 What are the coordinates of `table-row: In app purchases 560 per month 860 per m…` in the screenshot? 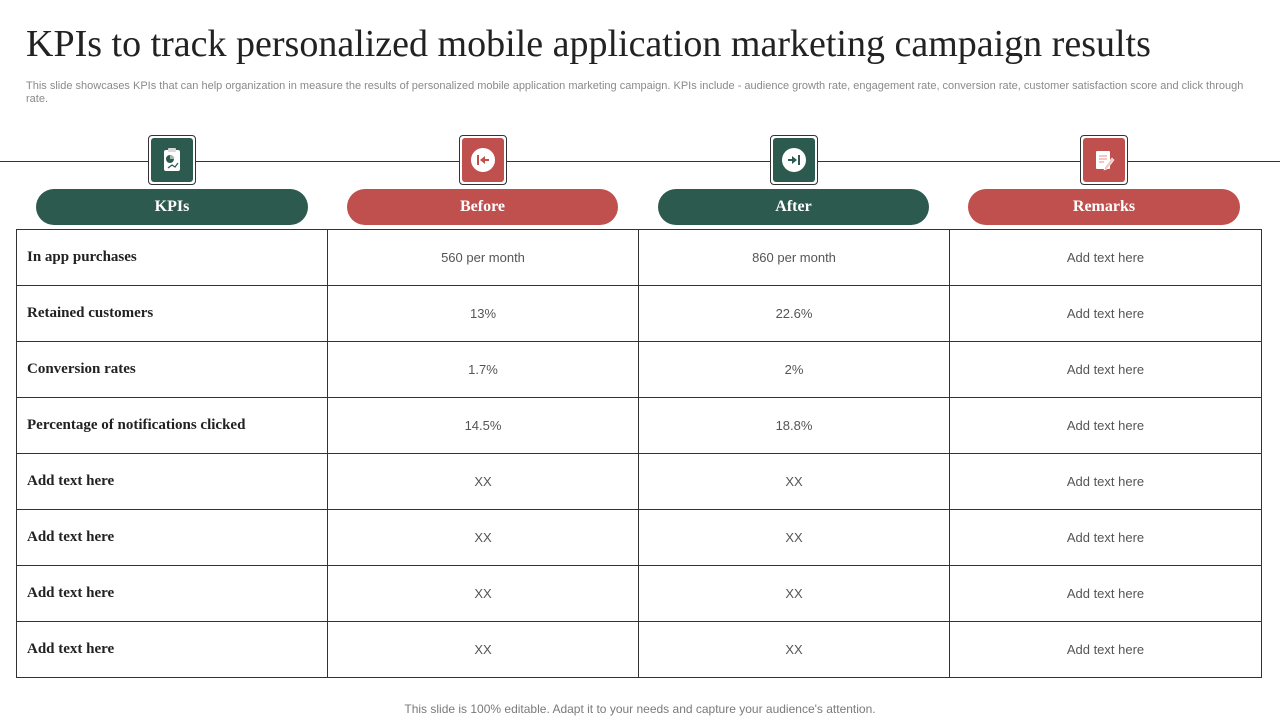 It's located at (639, 257).